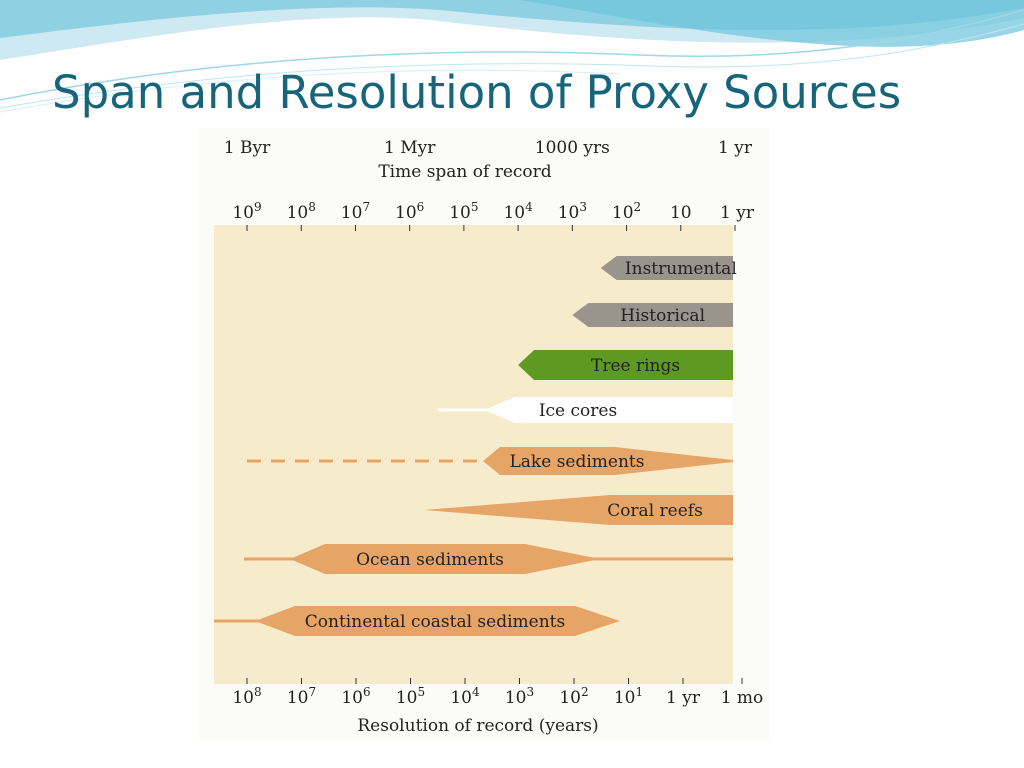 The height and width of the screenshot is (768, 1024). What do you see at coordinates (465, 696) in the screenshot?
I see `bottom-tick-label: 10⁴` at bounding box center [465, 696].